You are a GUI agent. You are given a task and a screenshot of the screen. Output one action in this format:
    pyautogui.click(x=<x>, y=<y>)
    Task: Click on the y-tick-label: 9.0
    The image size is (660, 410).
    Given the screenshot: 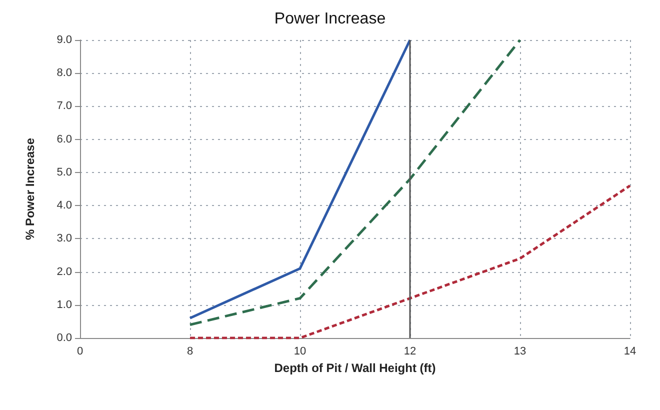 What is the action you would take?
    pyautogui.click(x=64, y=40)
    